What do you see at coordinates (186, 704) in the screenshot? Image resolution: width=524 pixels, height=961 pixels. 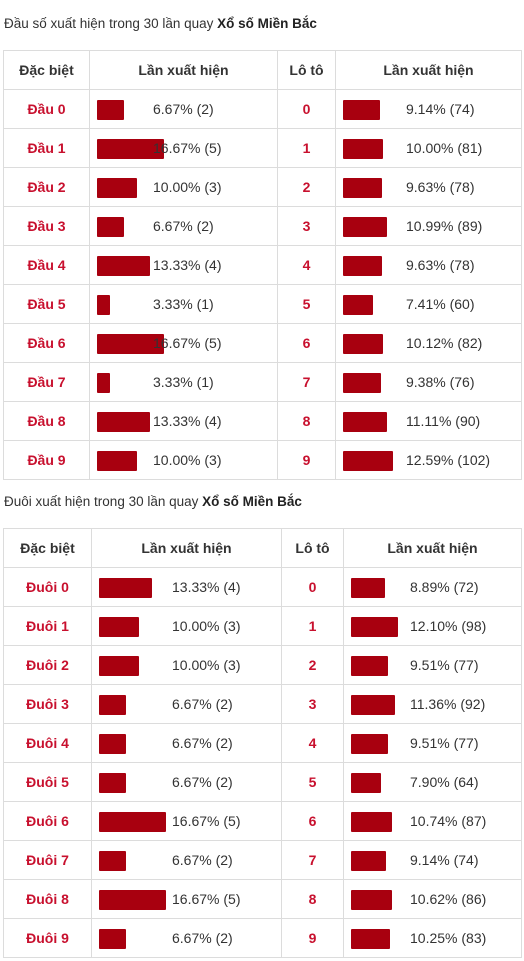 I see `db-frequency-cell: 6.67% (2)` at bounding box center [186, 704].